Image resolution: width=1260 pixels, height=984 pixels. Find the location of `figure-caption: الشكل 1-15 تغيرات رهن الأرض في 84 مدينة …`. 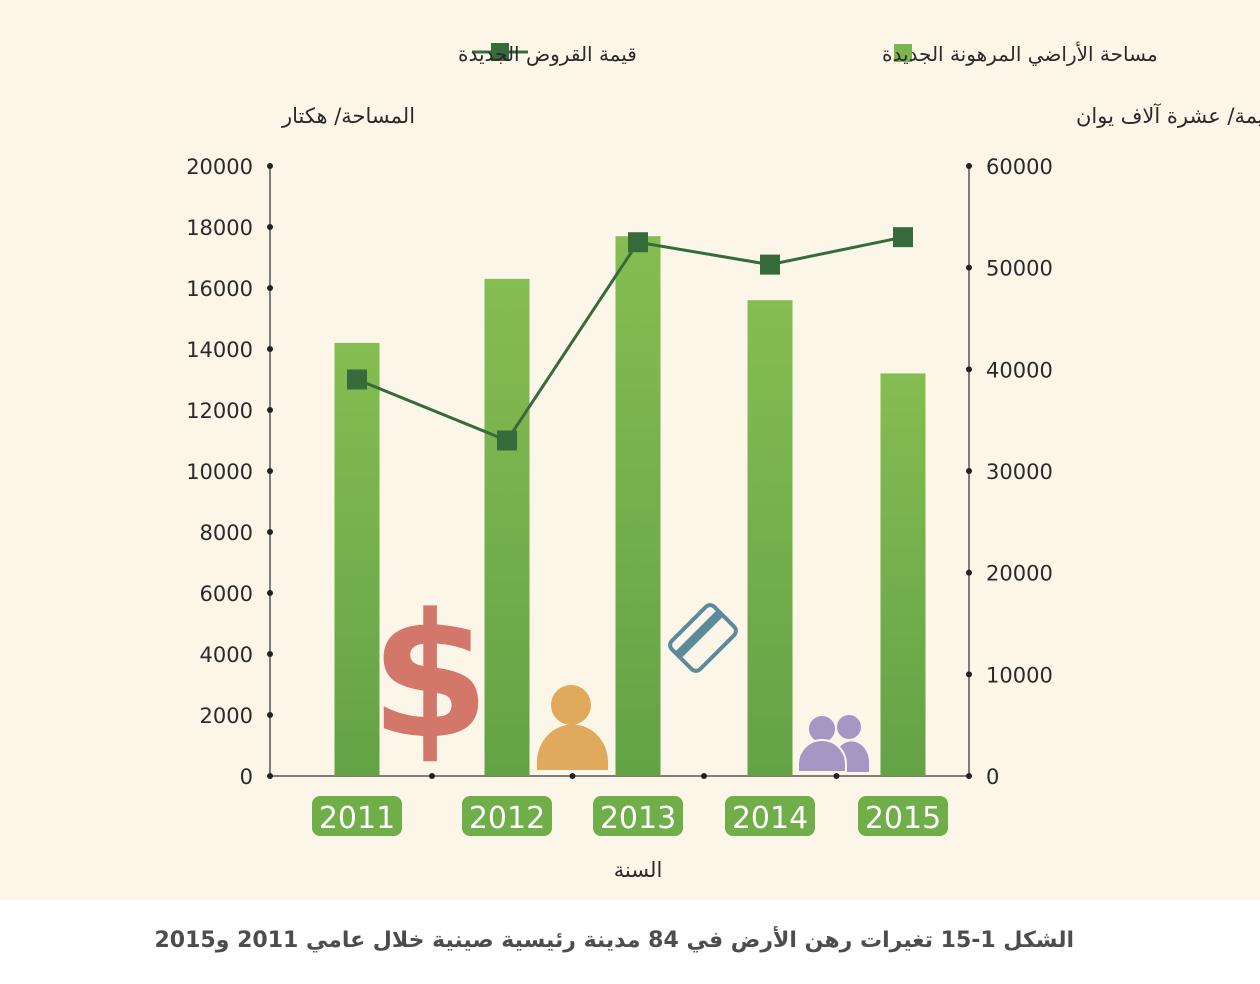

figure-caption: الشكل 1-15 تغيرات رهن الأرض في 84 مدينة … is located at coordinates (630, 941).